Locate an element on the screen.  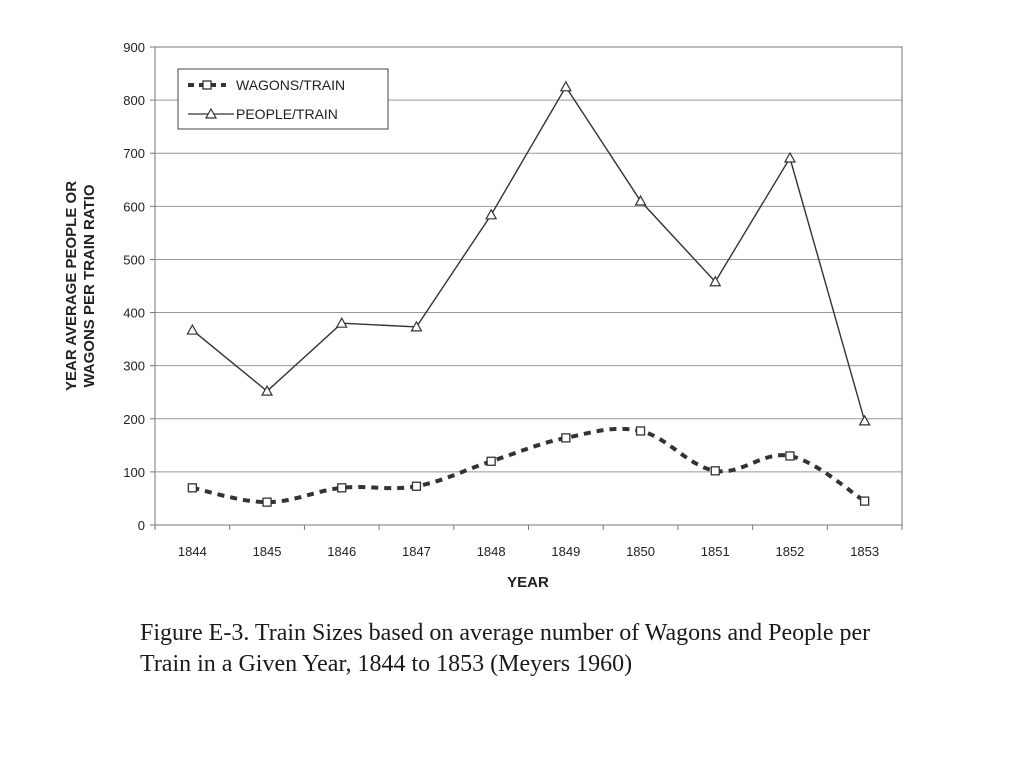
y-axis-label-line1: YEAR AVERAGE PEOPLE OR is located at coordinates (71, 286).